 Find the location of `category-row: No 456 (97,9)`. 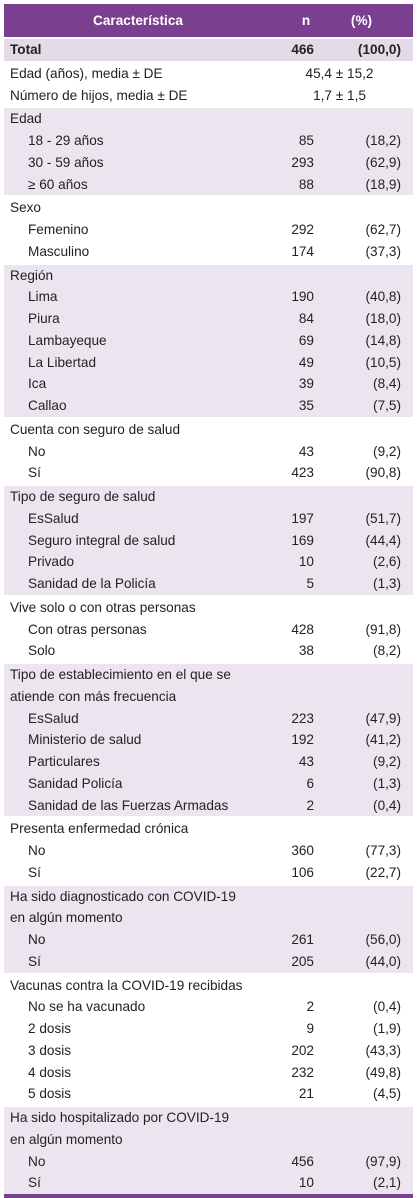

category-row: No 456 (97,9) is located at coordinates (208, 1162).